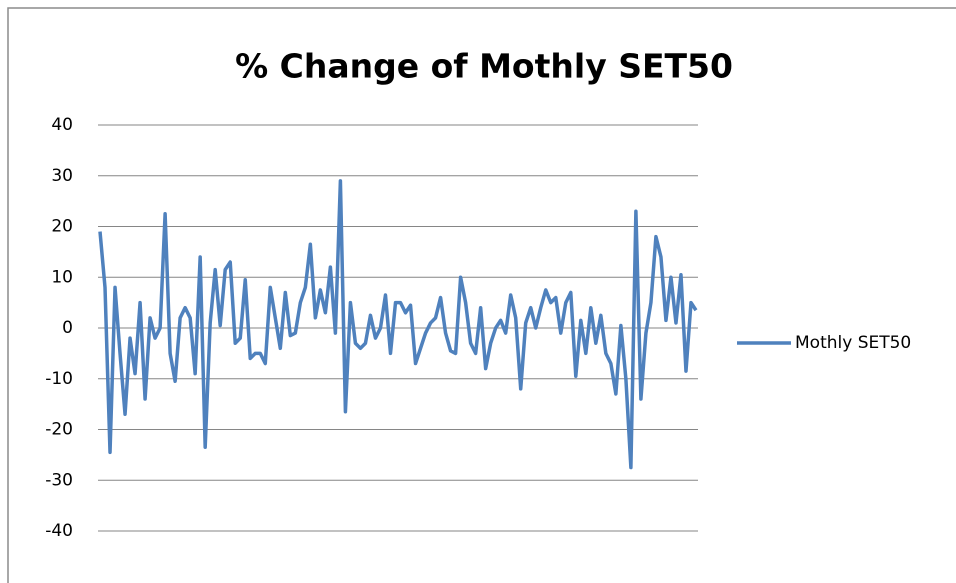  What do you see at coordinates (62, 277) in the screenshot?
I see `y-tick-label: 10` at bounding box center [62, 277].